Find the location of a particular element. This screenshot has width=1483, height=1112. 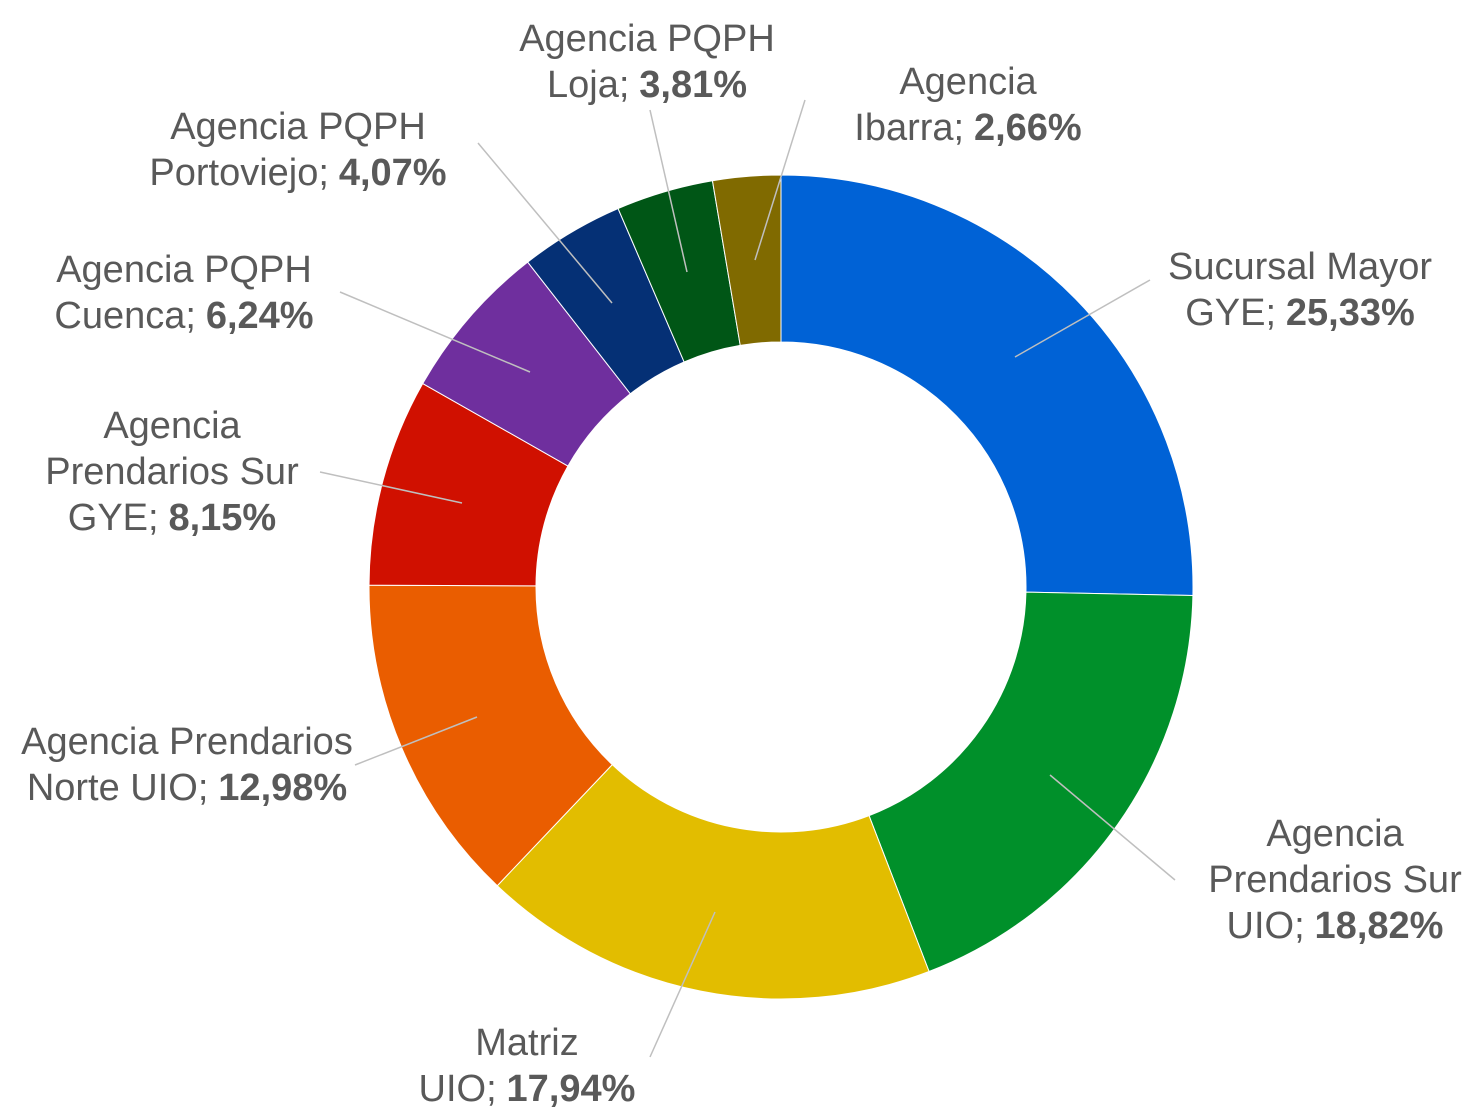

value-label: 6,24% is located at coordinates (259, 316).